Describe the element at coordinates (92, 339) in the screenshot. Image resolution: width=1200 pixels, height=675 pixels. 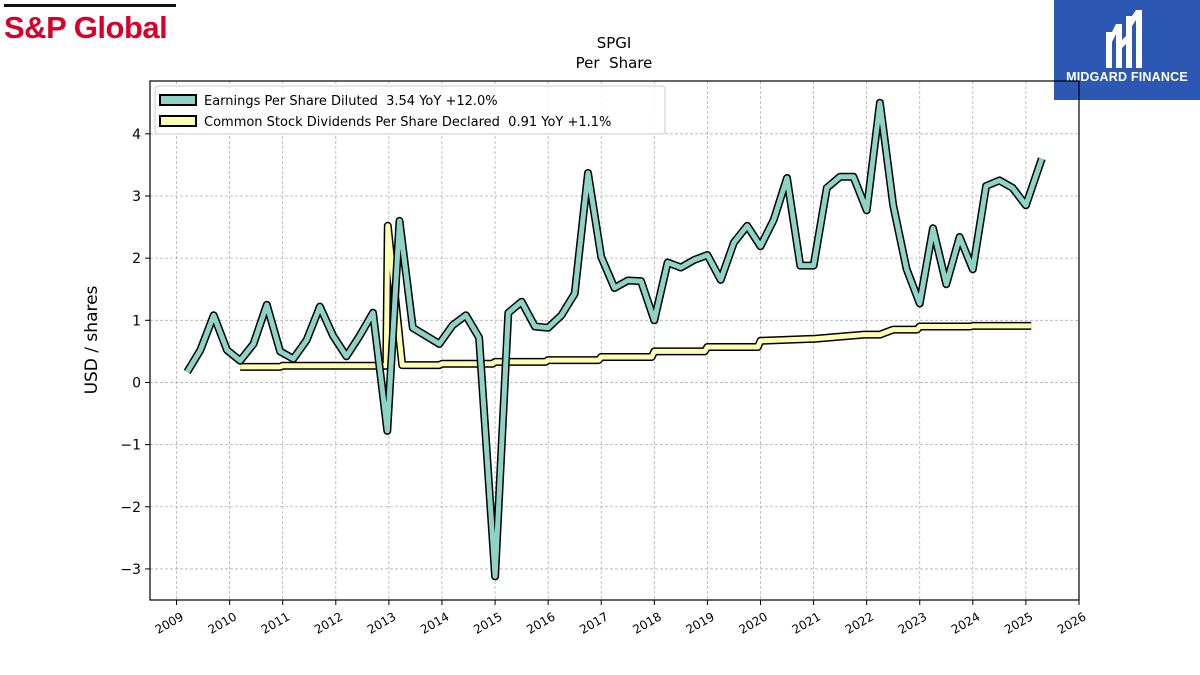
I see `y-axis-label: USD / shares` at that location.